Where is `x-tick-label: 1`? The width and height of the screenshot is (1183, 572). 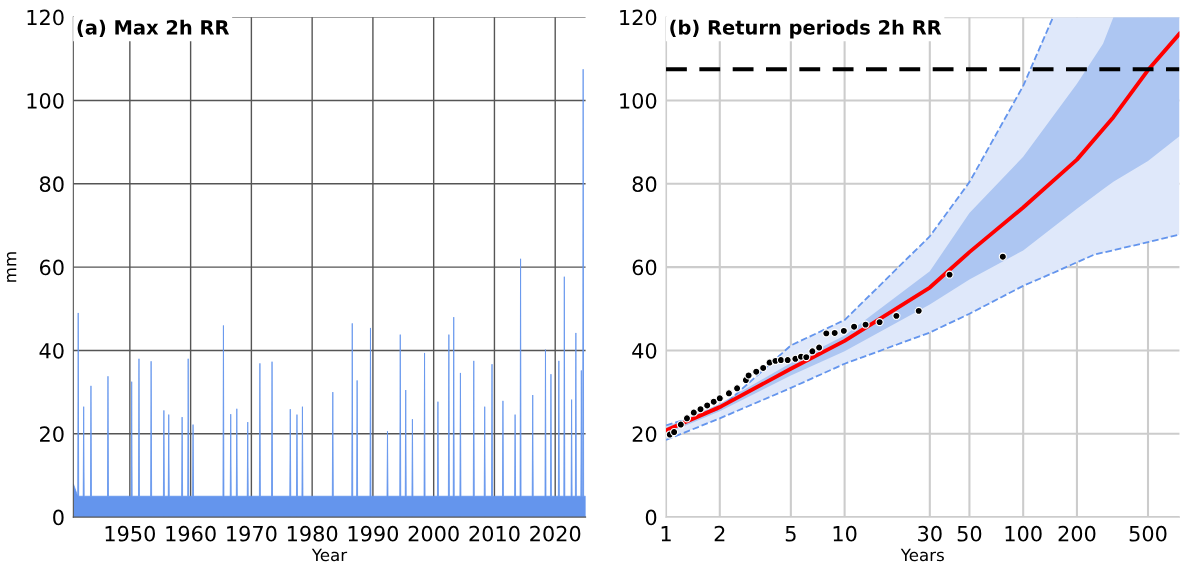 x-tick-label: 1 is located at coordinates (666, 534).